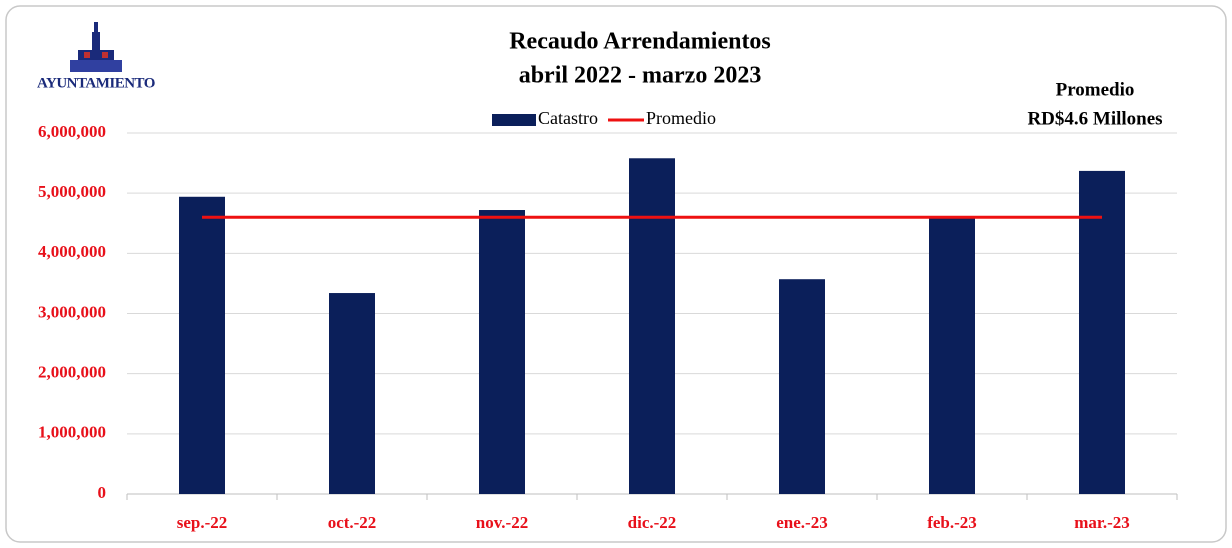 The width and height of the screenshot is (1232, 548). What do you see at coordinates (640, 42) in the screenshot?
I see `chart-title: Recaudo Arrendamientos` at bounding box center [640, 42].